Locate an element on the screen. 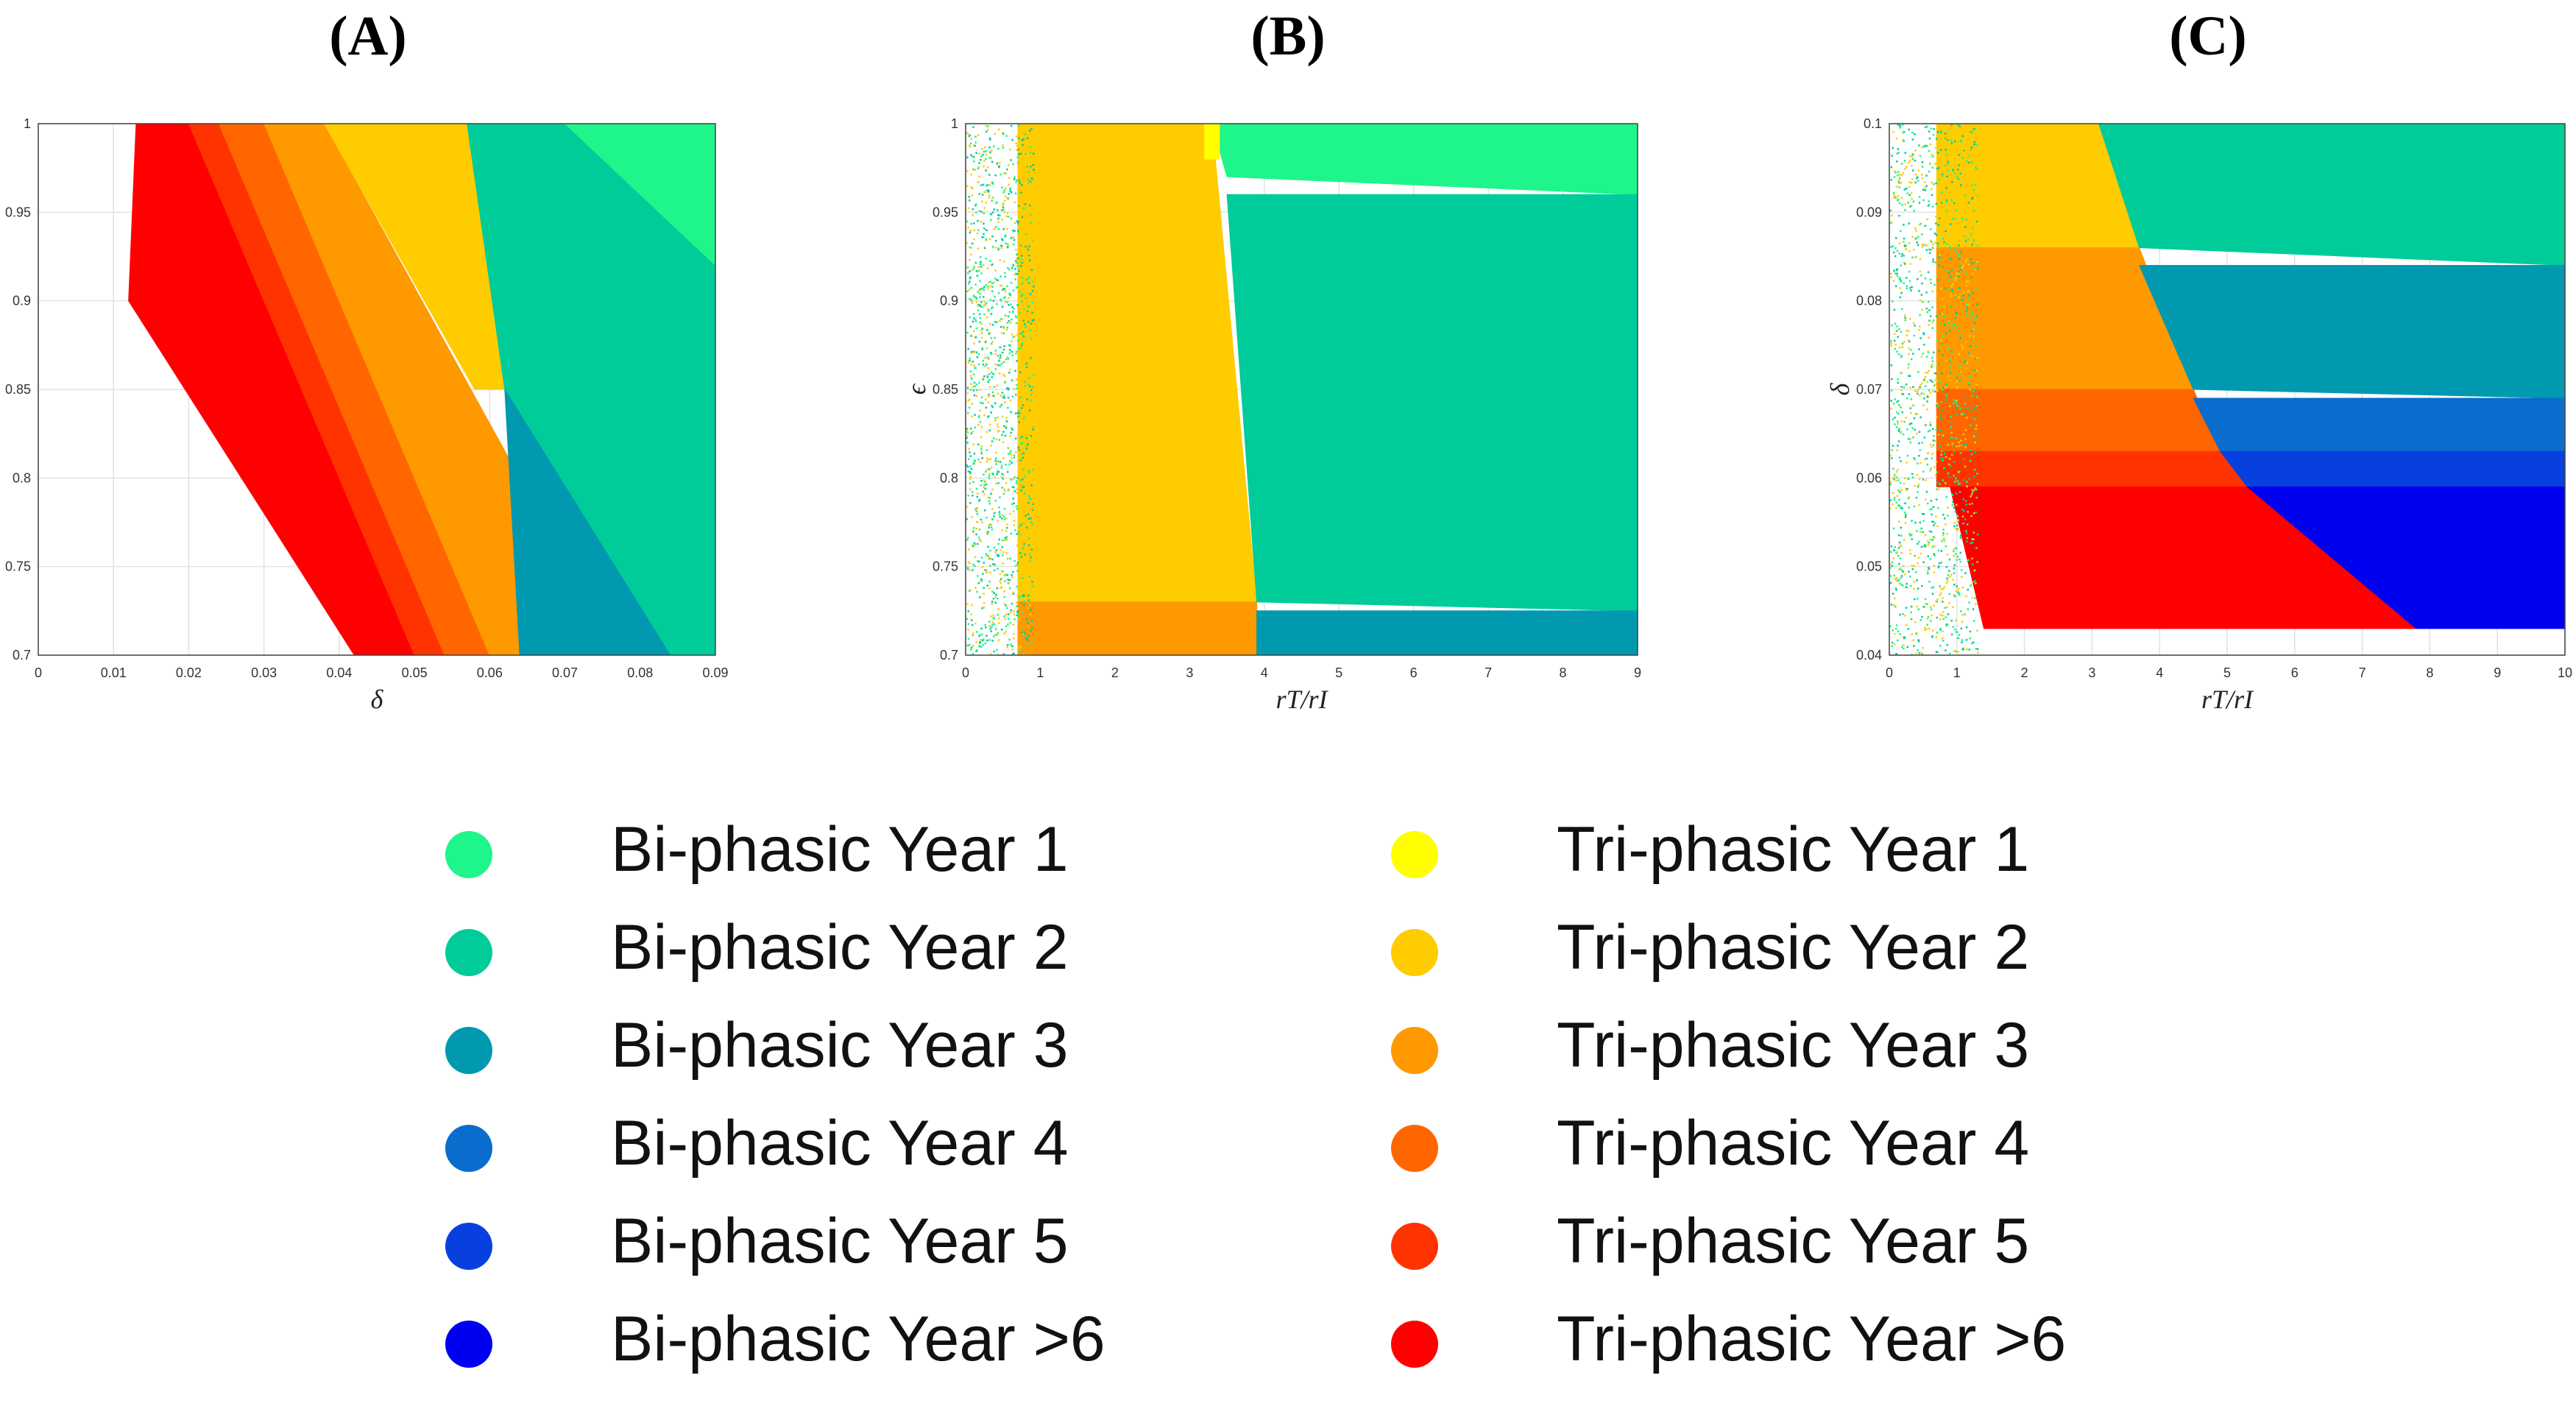 The height and width of the screenshot is (1406, 2576). y-tick-label: 0.75 is located at coordinates (18, 566).